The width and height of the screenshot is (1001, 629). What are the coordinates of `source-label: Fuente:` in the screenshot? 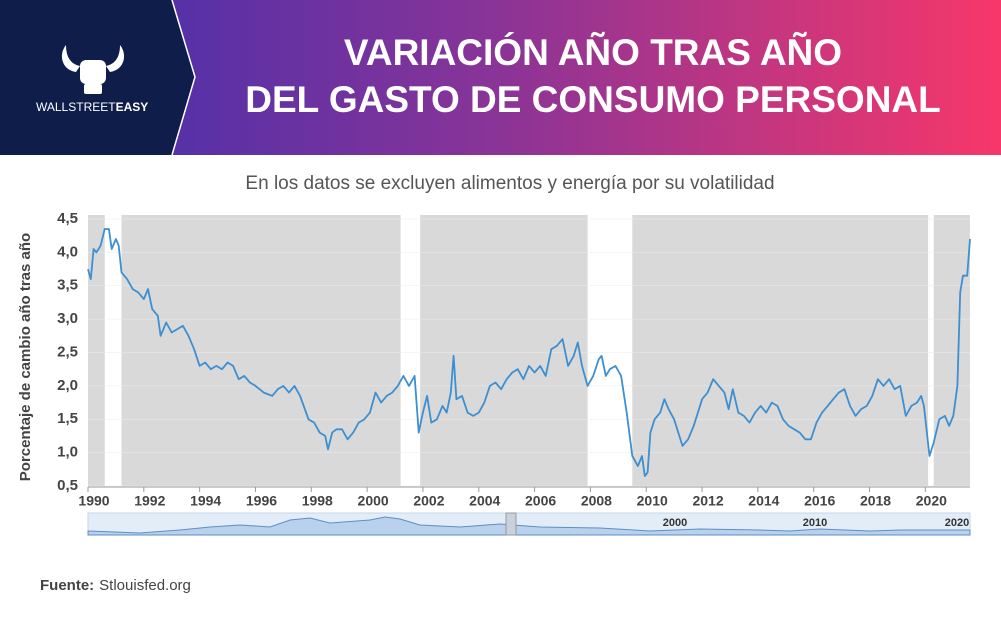 It's located at (67, 585).